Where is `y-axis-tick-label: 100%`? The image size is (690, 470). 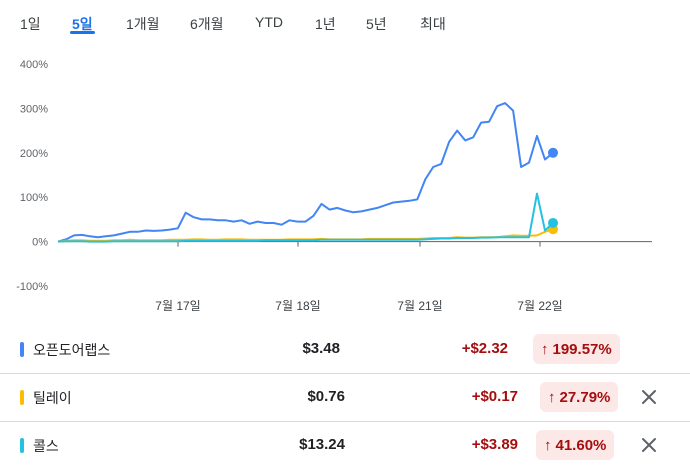 y-axis-tick-label: 100% is located at coordinates (34, 198).